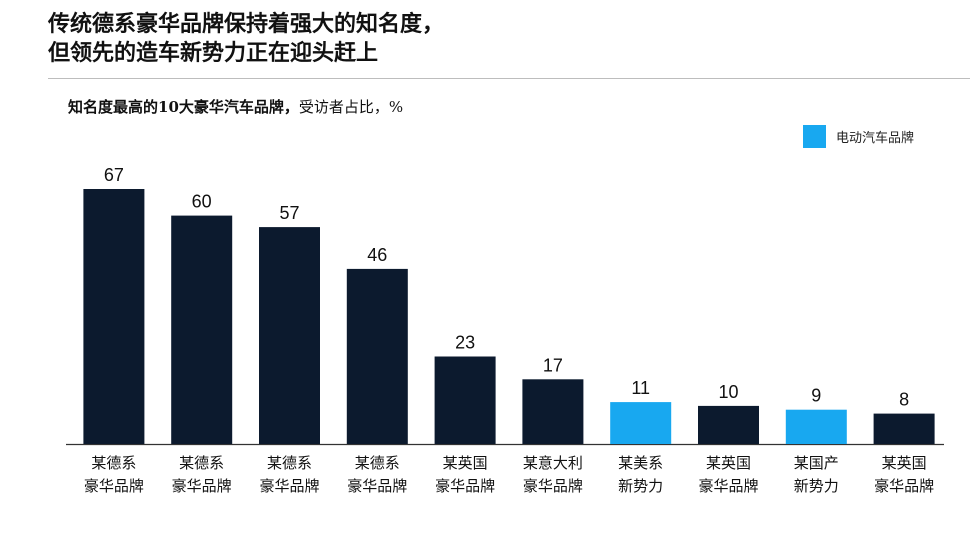  Describe the element at coordinates (213, 53) in the screenshot. I see `headline-line-2: 但领先的造车新势力正在迎头赶上` at that location.